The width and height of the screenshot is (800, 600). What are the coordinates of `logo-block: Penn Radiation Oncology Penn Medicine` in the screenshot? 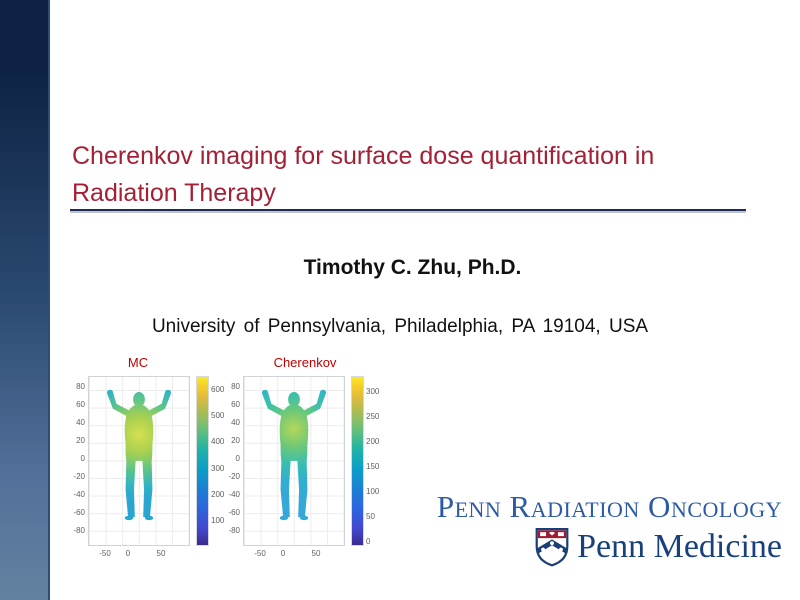 It's located at (572, 528).